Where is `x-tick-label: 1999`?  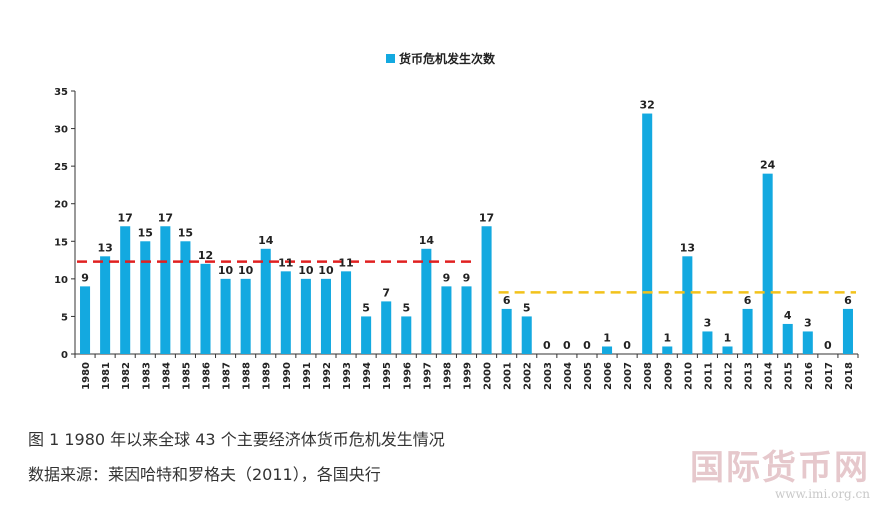
x-tick-label: 1999 is located at coordinates (468, 376).